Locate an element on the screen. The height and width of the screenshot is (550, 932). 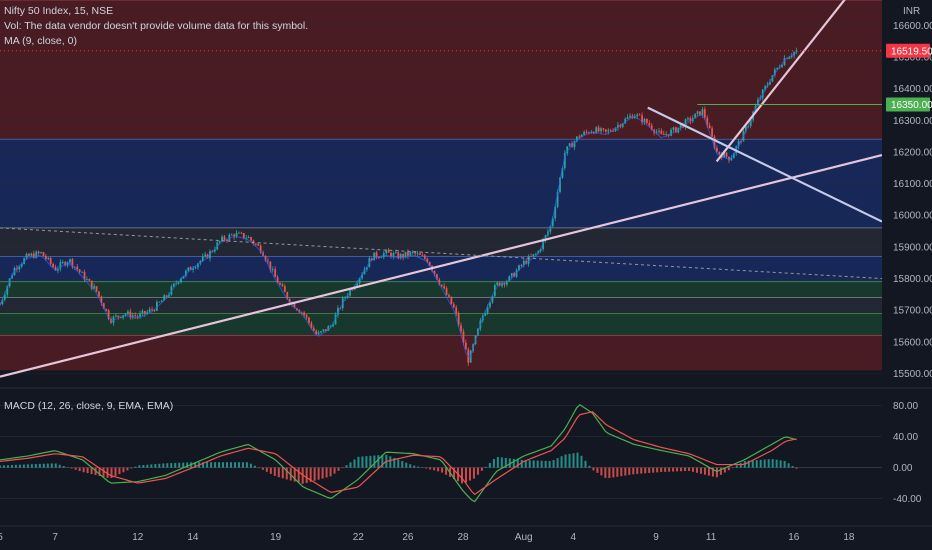
time-tick-label: 16 is located at coordinates (794, 537).